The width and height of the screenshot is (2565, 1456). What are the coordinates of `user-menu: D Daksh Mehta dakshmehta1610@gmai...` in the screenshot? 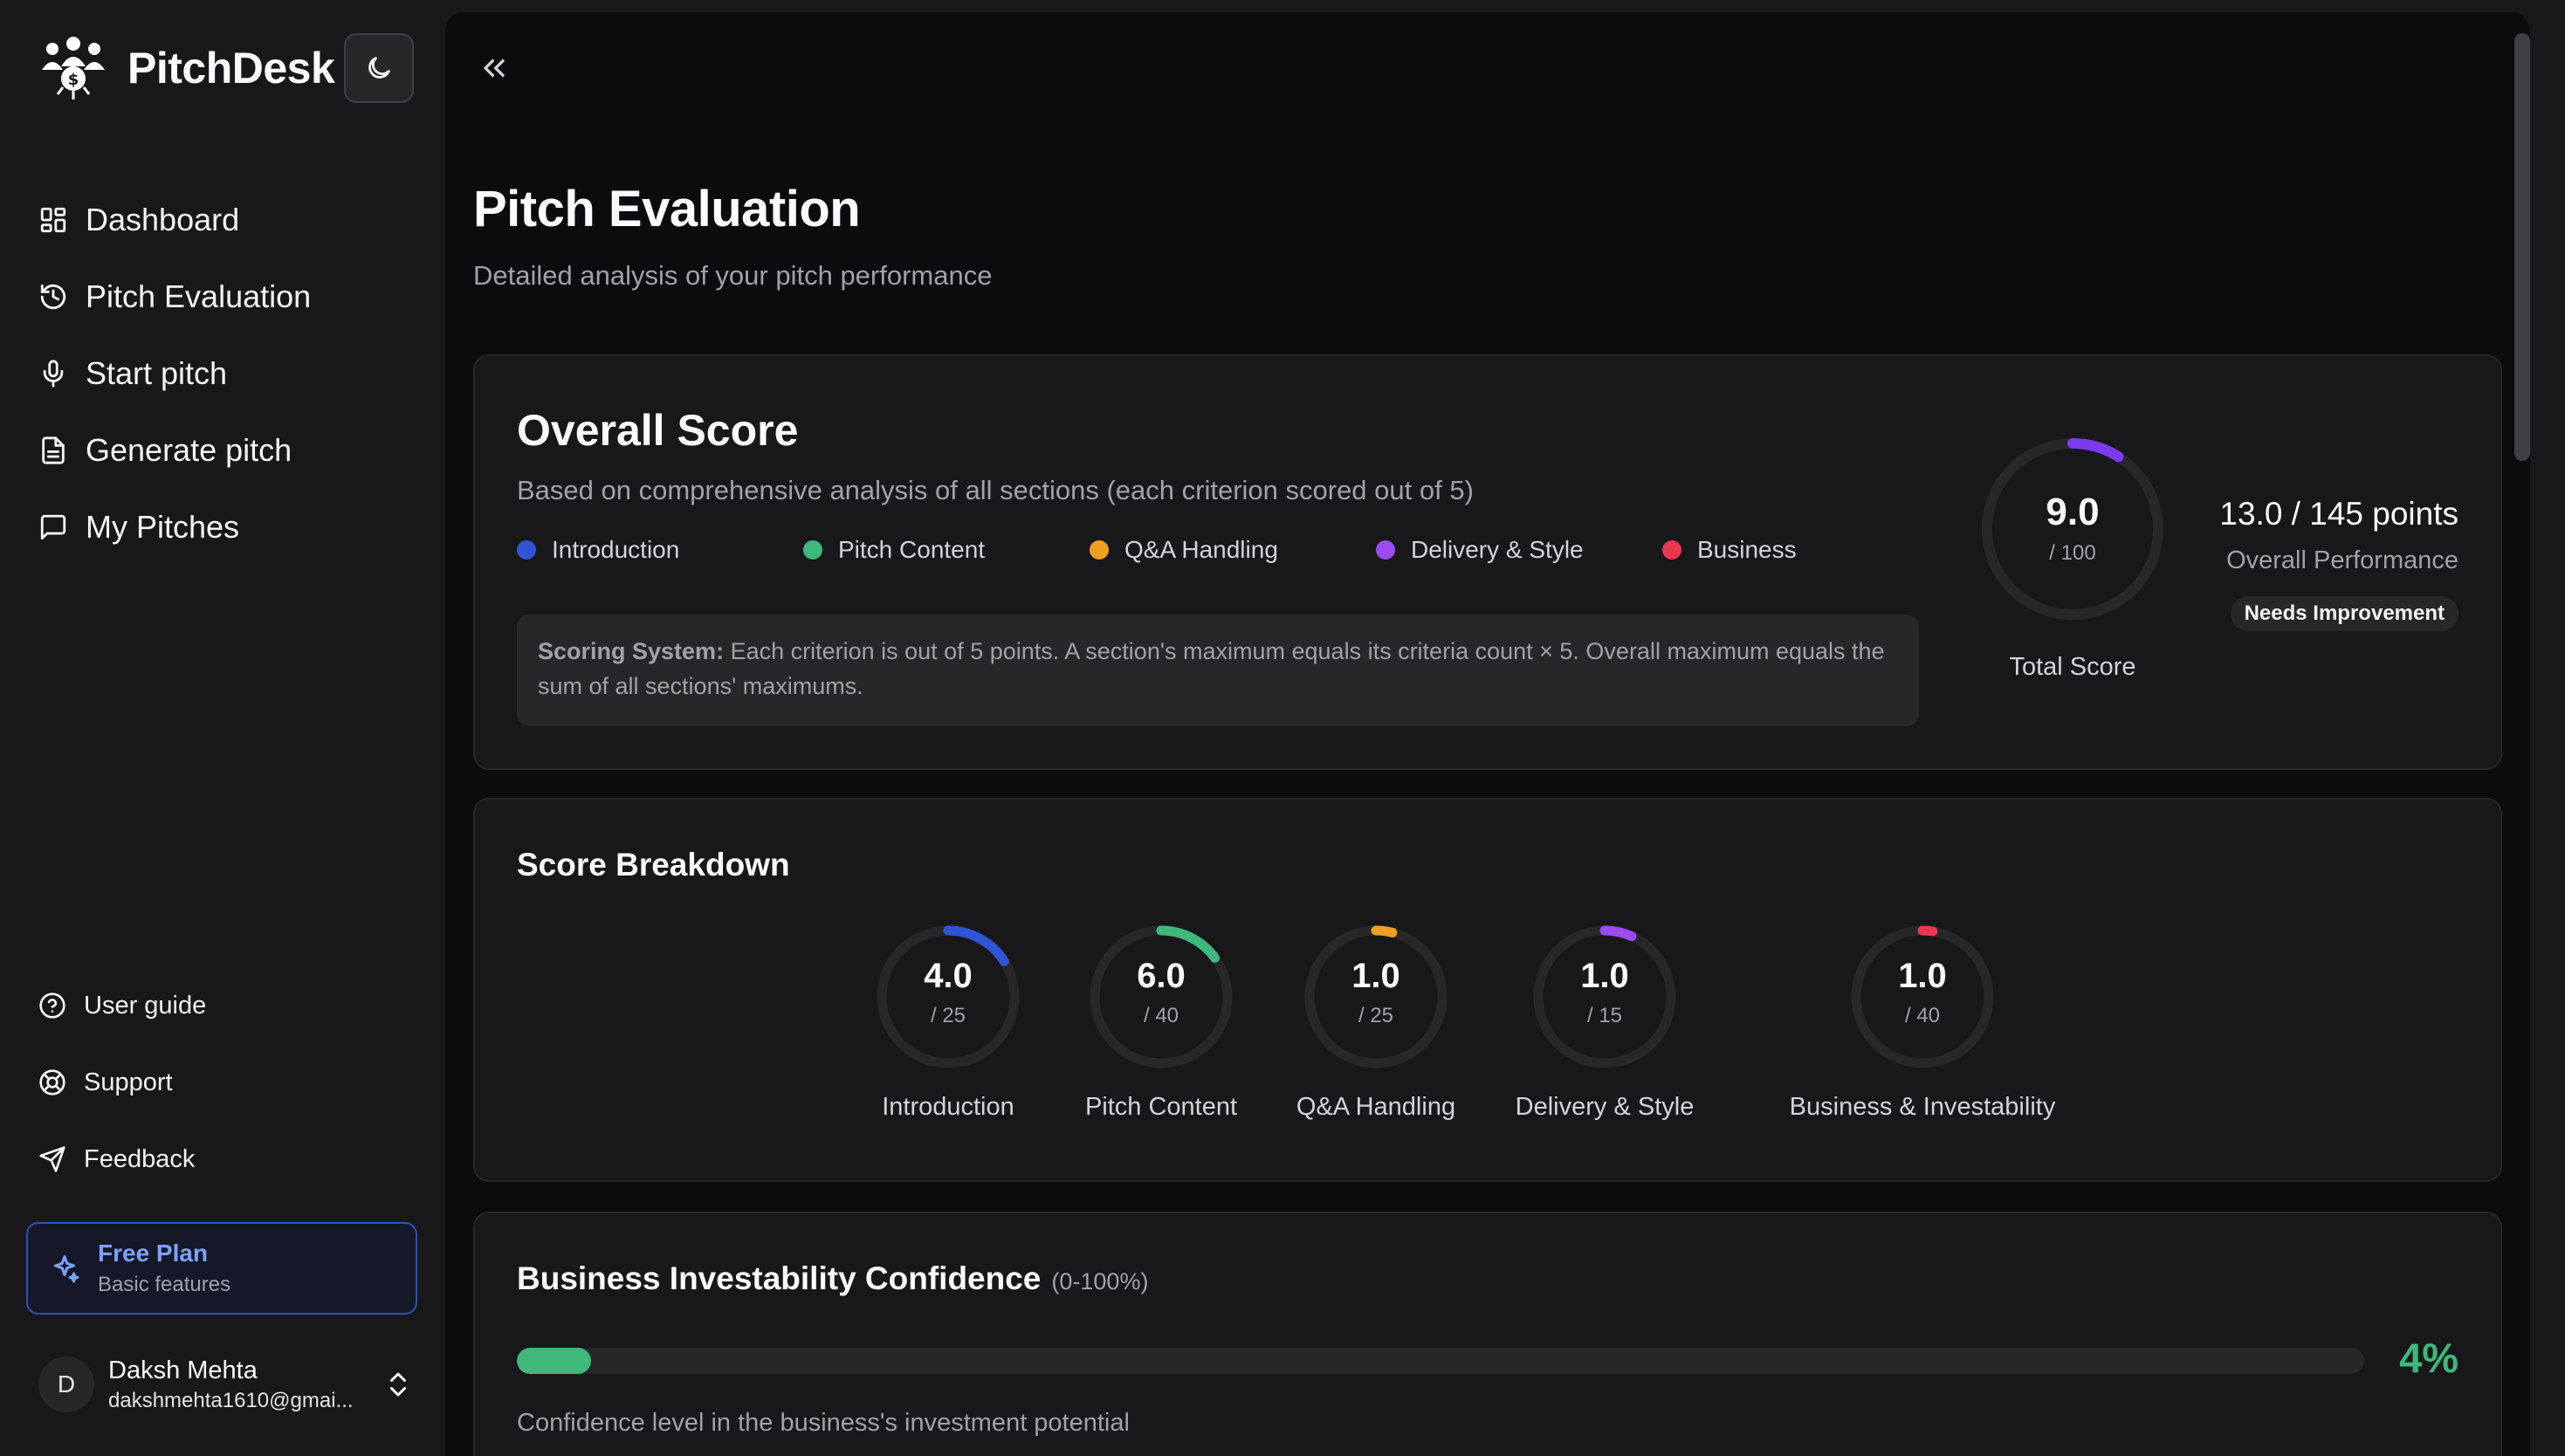 It's located at (226, 1384).